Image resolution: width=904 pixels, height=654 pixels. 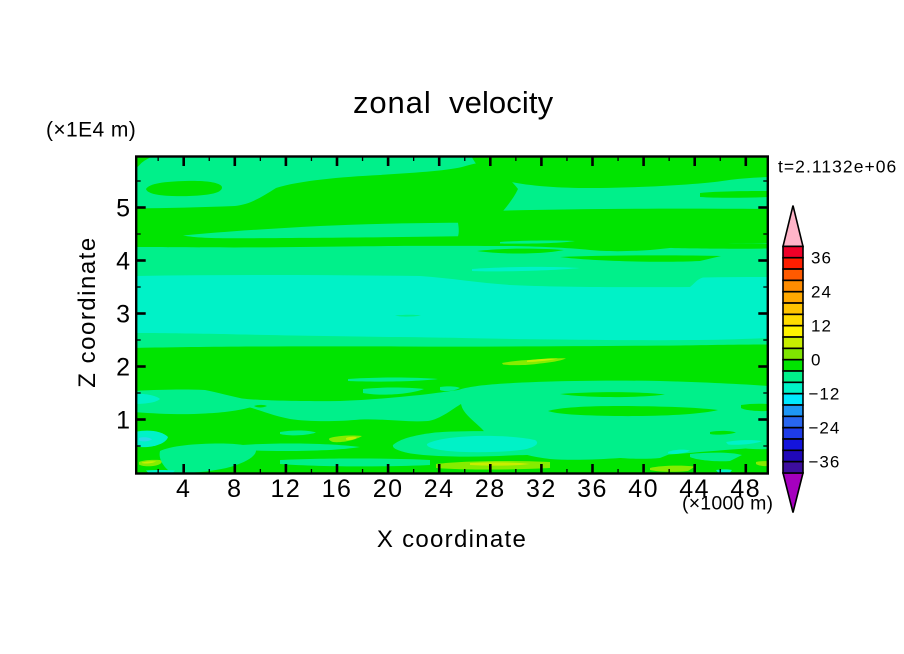 What do you see at coordinates (825, 462) in the screenshot?
I see `svg-text: −36` at bounding box center [825, 462].